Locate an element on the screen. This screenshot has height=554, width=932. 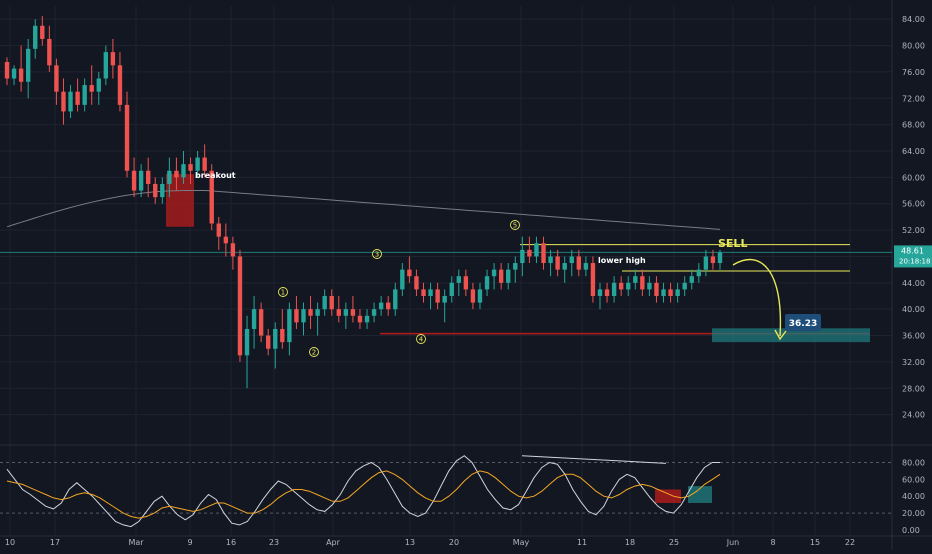
y-tick-label: 80.00 is located at coordinates (913, 46).